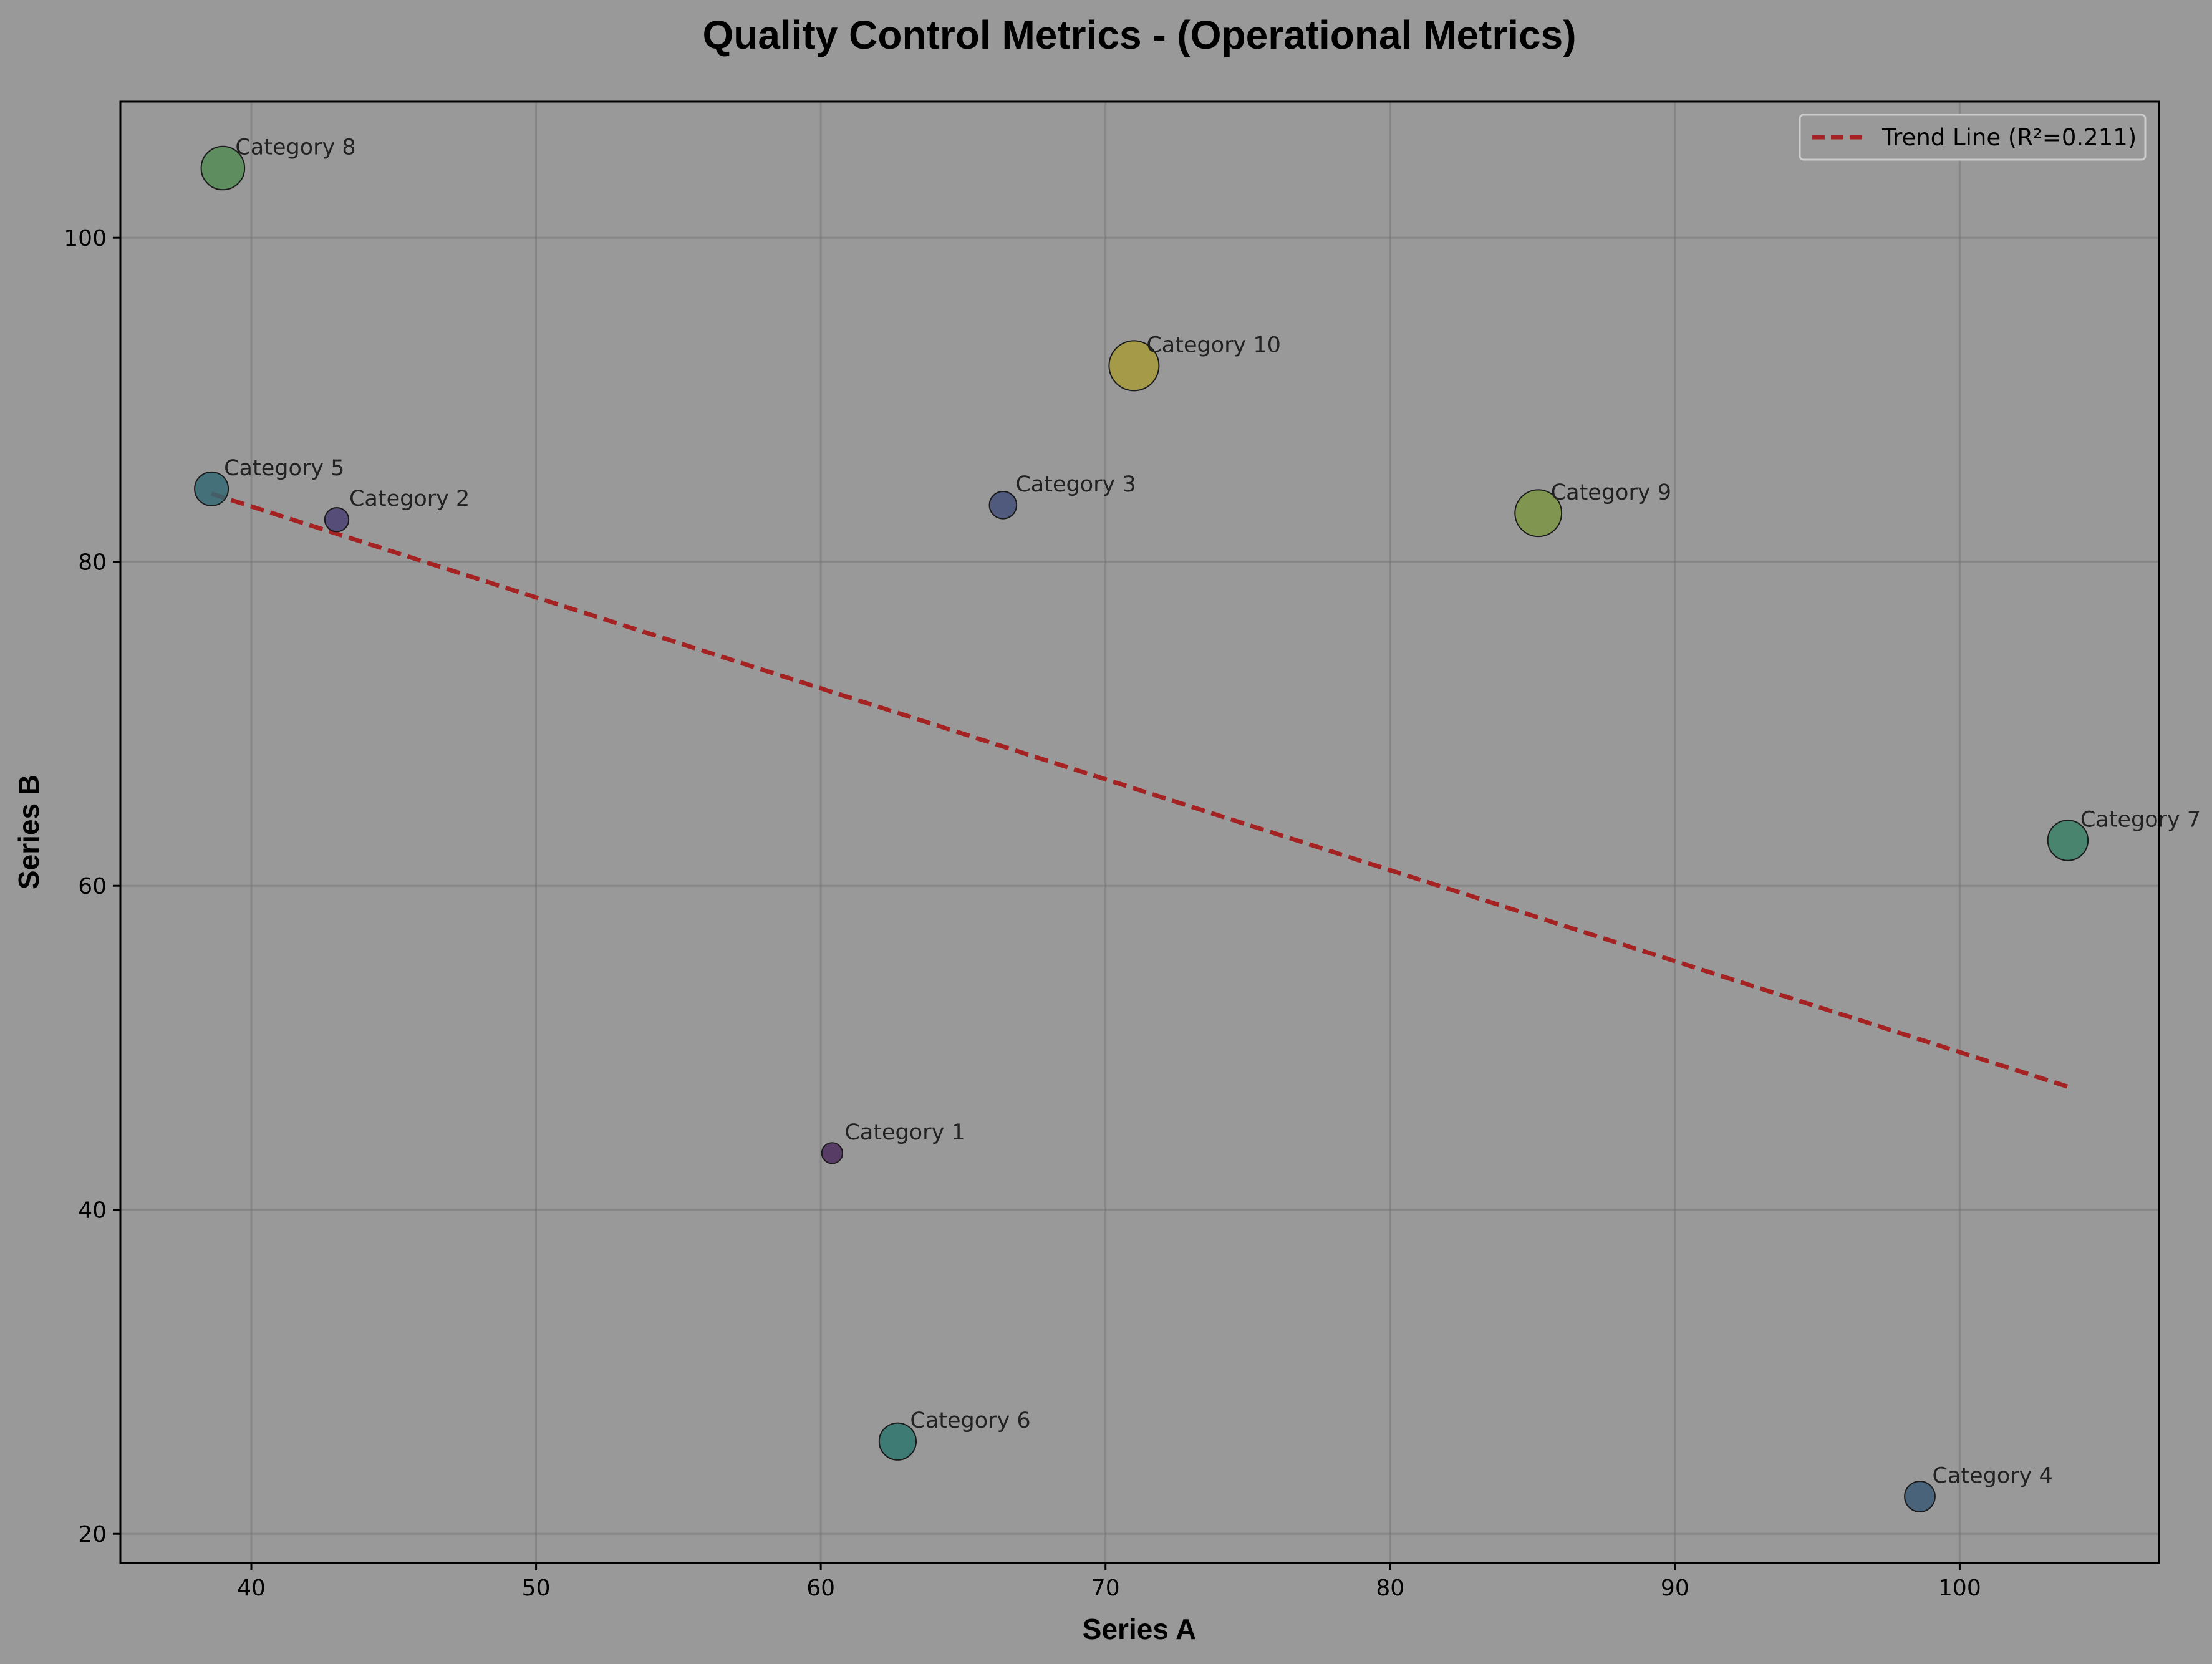 This screenshot has width=2212, height=1664. Describe the element at coordinates (92, 563) in the screenshot. I see `y-tick-label: 80` at that location.